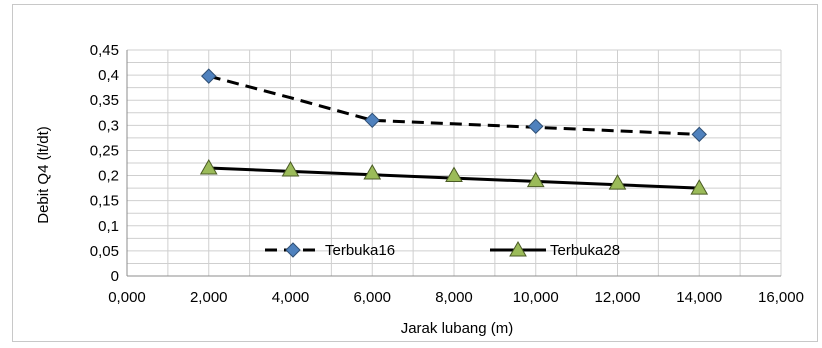 Image resolution: width=822 pixels, height=348 pixels. I want to click on y-tick-label: 0,45, so click(104, 50).